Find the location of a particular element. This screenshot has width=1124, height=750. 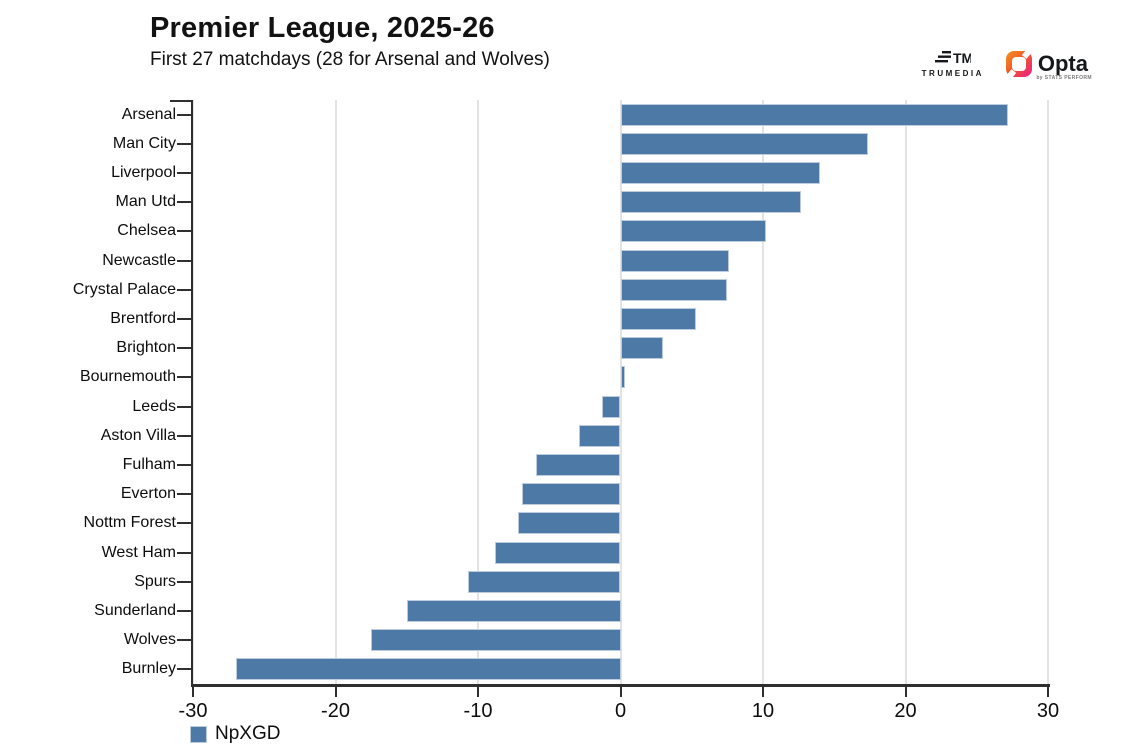

y-axis-label-crystal-palace: Crystal Palace is located at coordinates (124, 289).